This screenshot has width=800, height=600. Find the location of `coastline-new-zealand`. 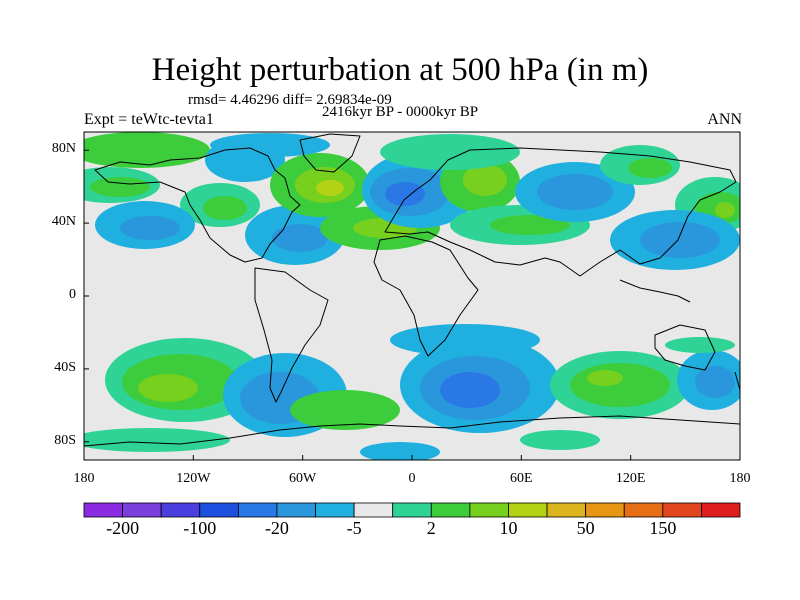

coastline-new-zealand is located at coordinates (737, 381).